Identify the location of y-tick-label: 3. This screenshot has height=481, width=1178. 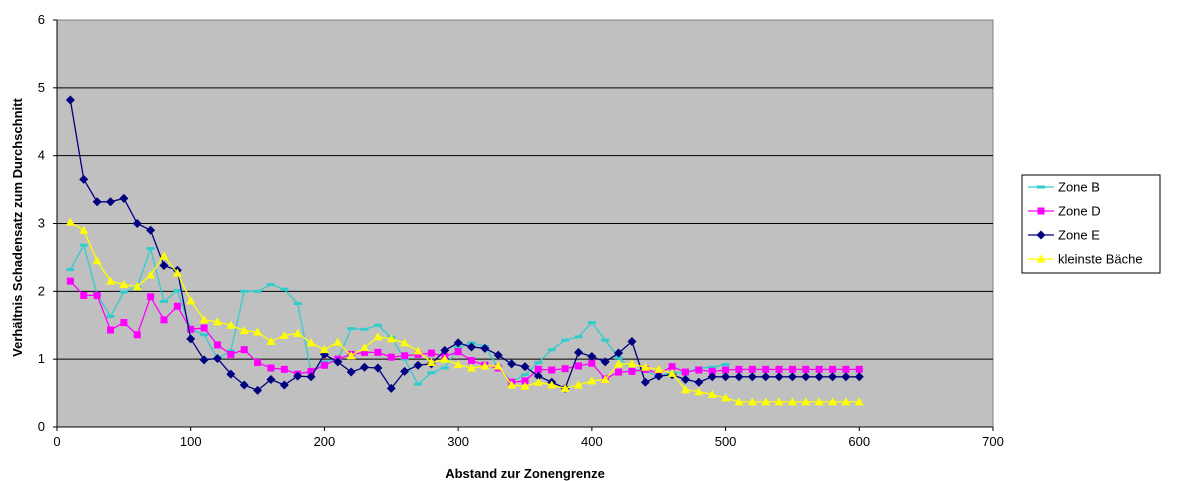
(41, 223).